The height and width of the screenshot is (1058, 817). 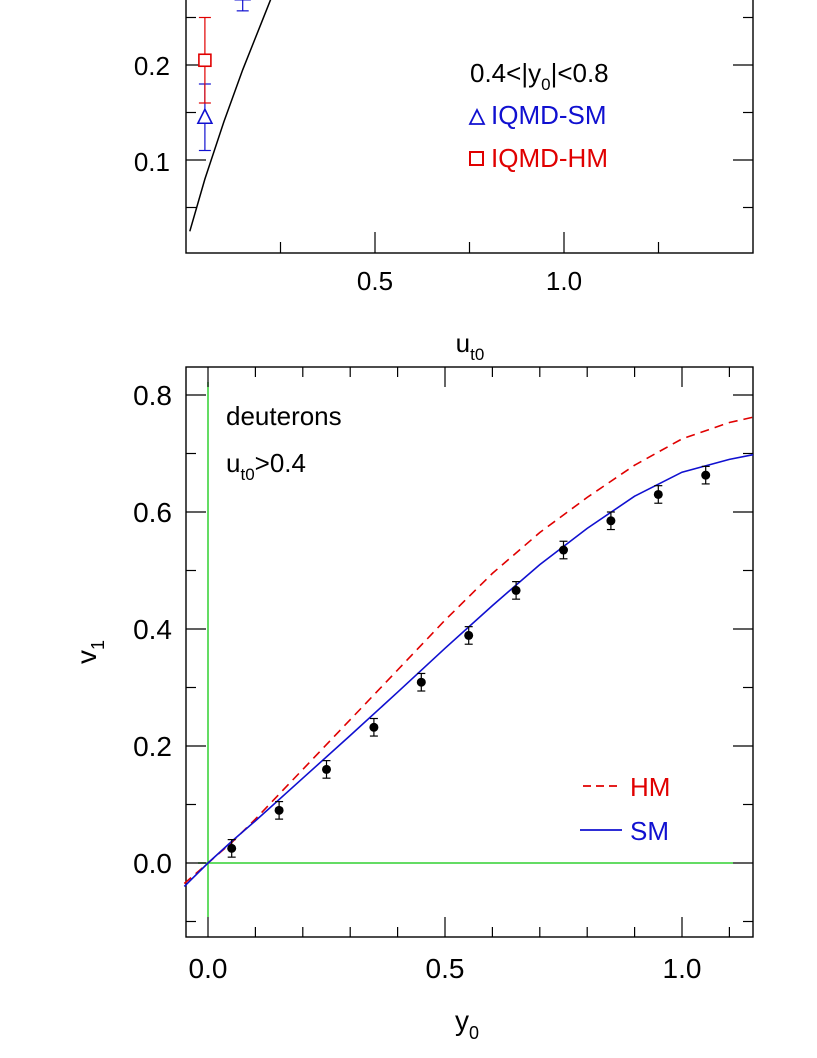 I want to click on annotation-line2: ut0>0.4, so click(x=266, y=466).